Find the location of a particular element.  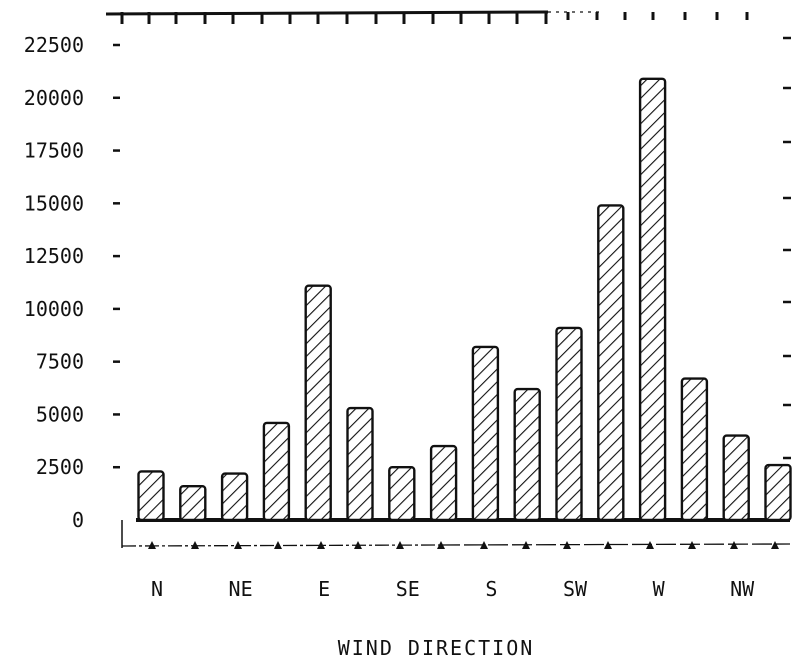

y-tick-label: 22500 is located at coordinates (54, 45).